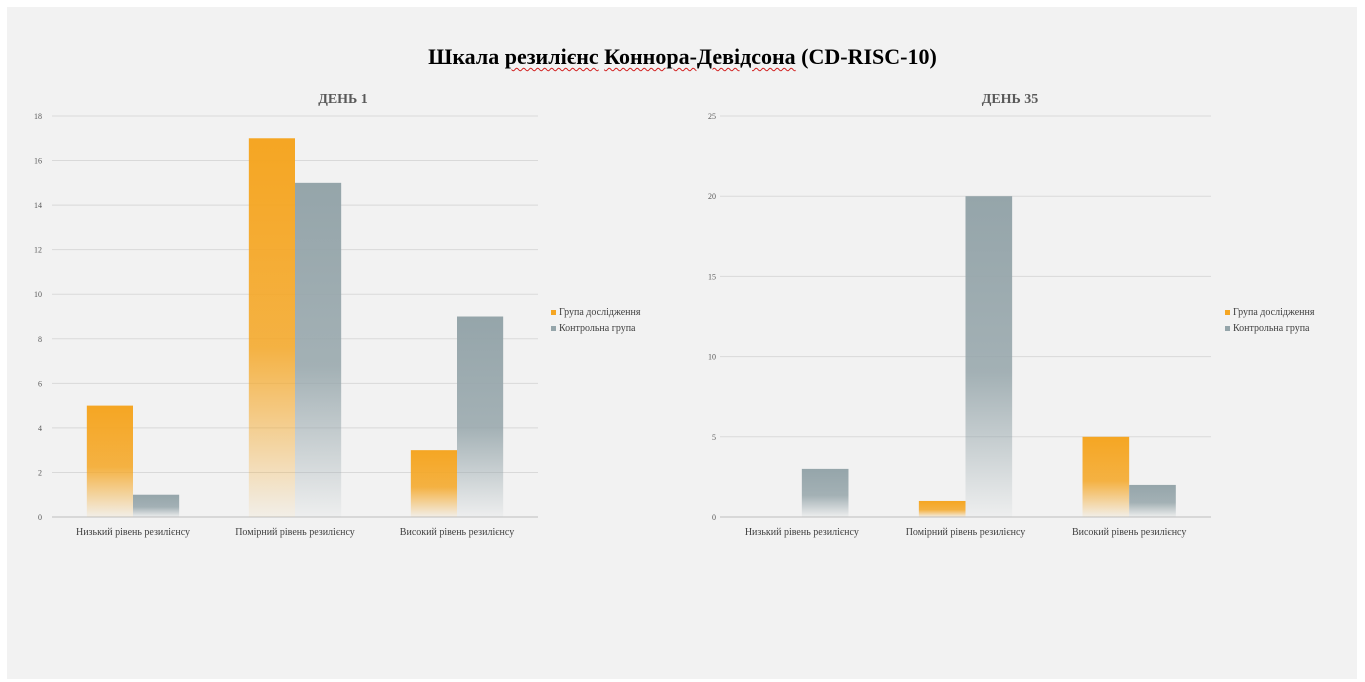  Describe the element at coordinates (40, 339) in the screenshot. I see `y-tick-label: 8` at that location.